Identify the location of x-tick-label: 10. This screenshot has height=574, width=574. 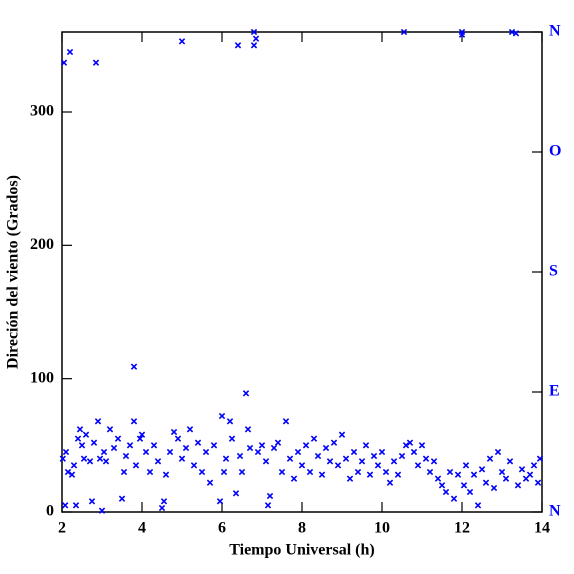
(382, 528).